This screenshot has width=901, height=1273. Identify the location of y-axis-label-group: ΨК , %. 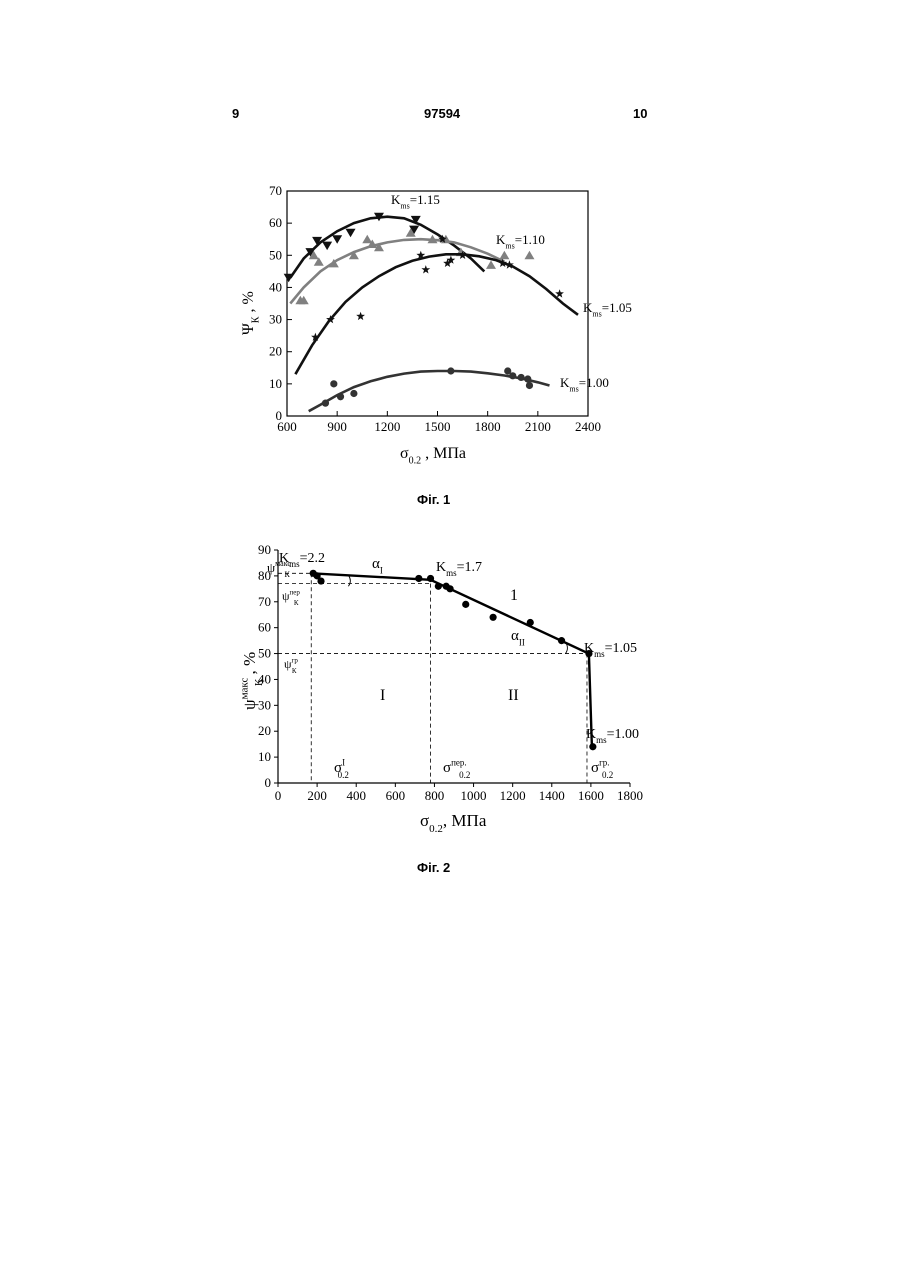
(251, 313).